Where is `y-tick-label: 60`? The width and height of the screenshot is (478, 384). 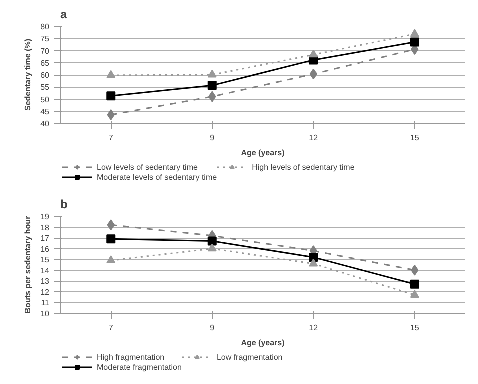 y-tick-label: 60 is located at coordinates (45, 75).